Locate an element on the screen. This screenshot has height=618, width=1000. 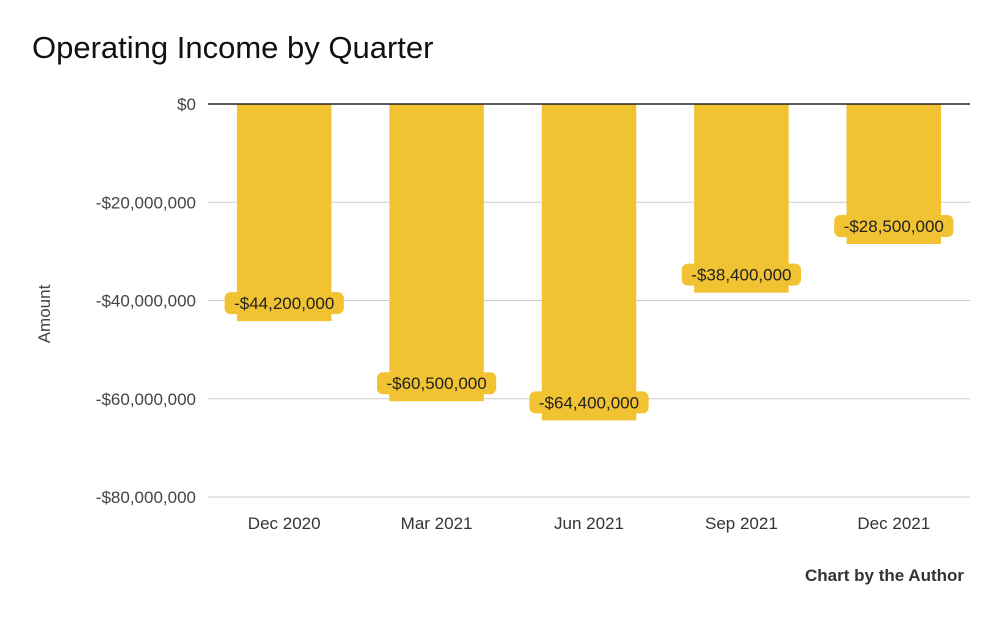
data-label: -$60,500,000 is located at coordinates (436, 383).